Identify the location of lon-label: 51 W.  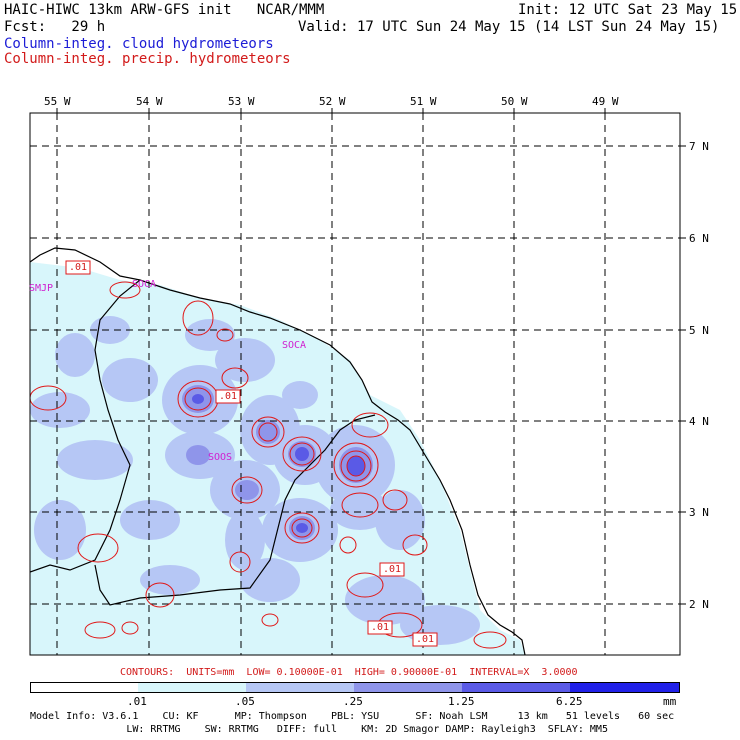
(423, 101).